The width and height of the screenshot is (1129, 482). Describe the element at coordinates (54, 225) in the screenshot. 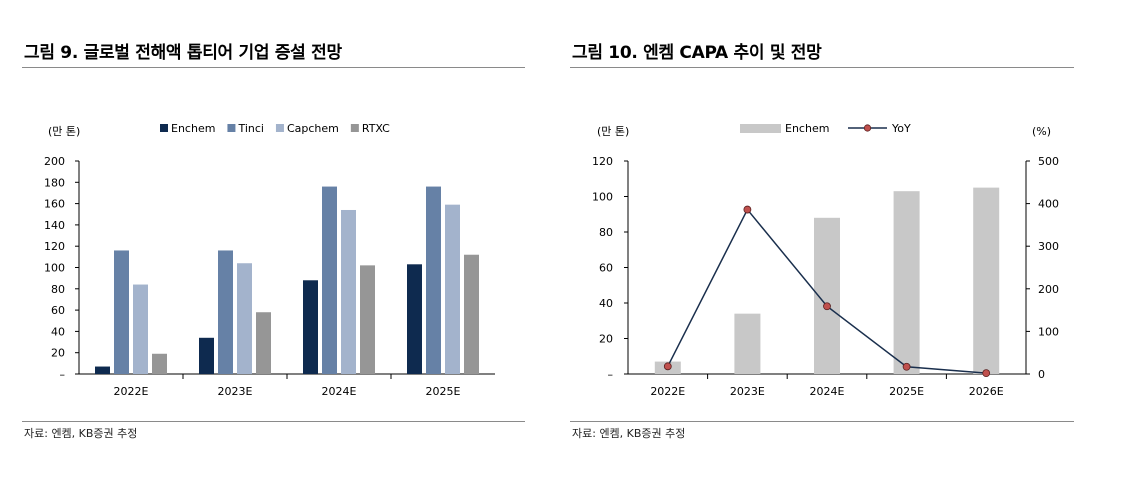

I see `y-tick-label: 140` at that location.